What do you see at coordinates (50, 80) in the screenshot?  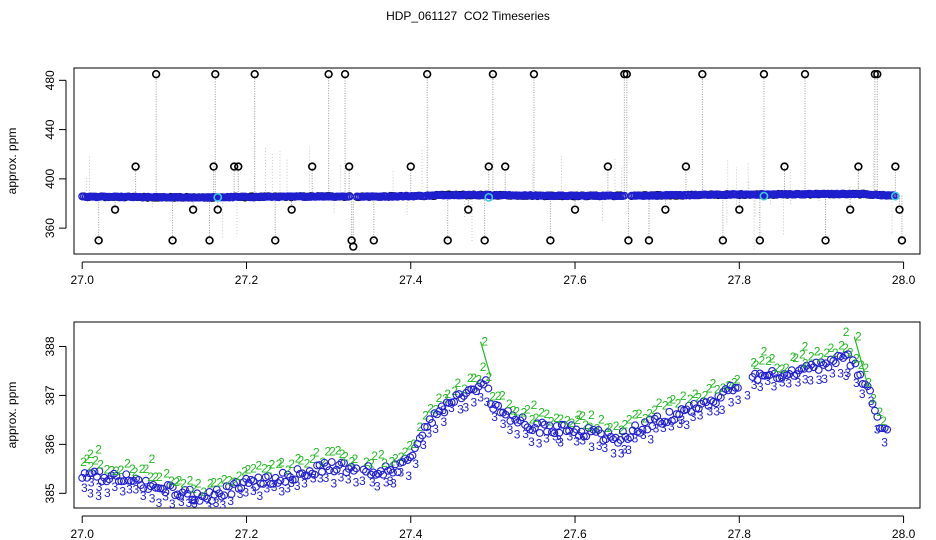 I see `top-y-tick-label: 480` at bounding box center [50, 80].